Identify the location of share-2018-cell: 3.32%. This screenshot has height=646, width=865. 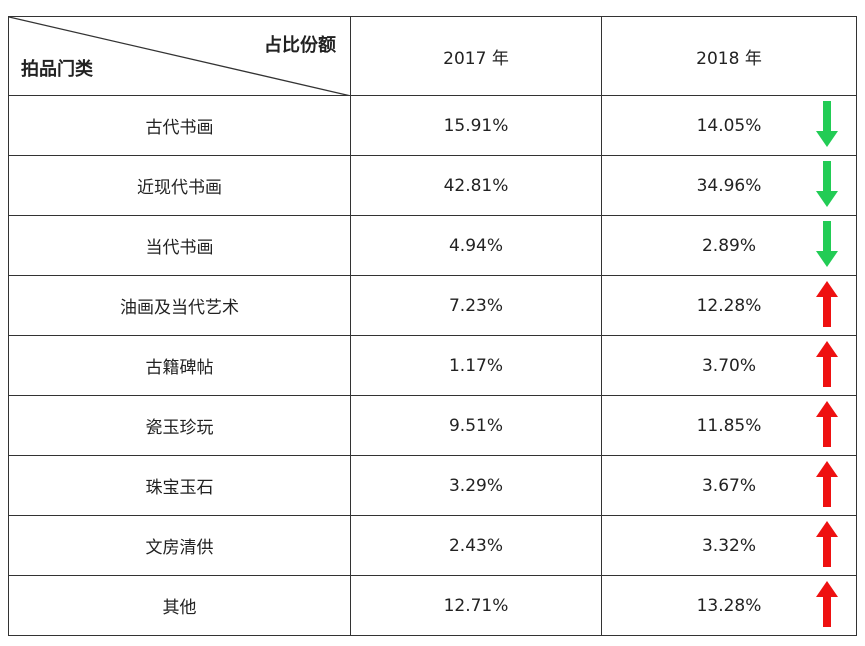
(729, 545).